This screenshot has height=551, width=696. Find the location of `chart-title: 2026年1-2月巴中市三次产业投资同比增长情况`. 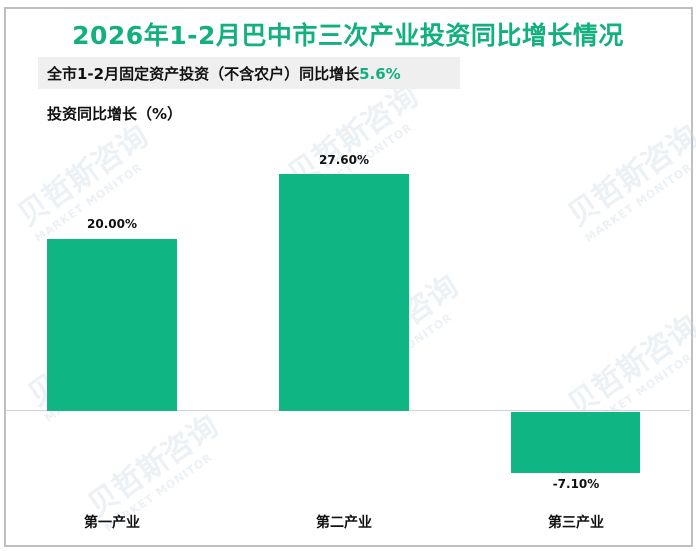

chart-title: 2026年1-2月巴中市三次产业投资同比增长情况 is located at coordinates (348, 35).